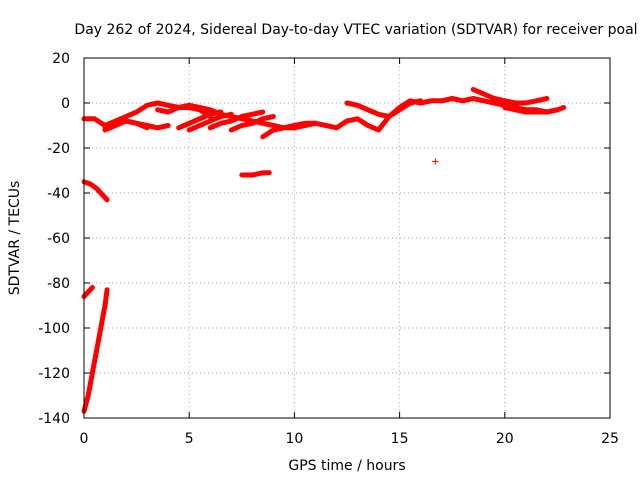  I want to click on y-tick-label: 0, so click(65, 104).